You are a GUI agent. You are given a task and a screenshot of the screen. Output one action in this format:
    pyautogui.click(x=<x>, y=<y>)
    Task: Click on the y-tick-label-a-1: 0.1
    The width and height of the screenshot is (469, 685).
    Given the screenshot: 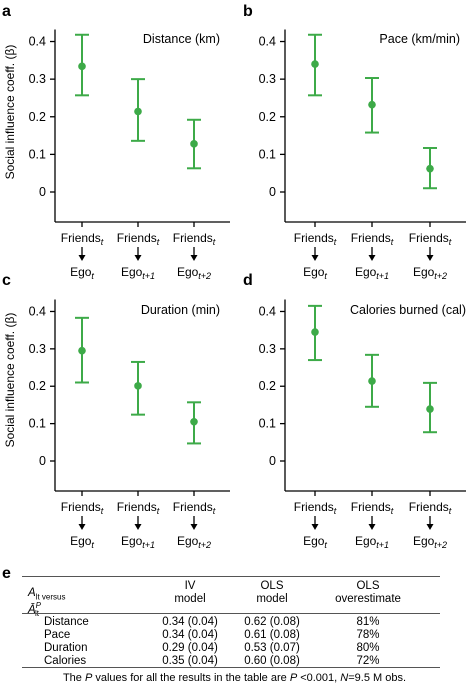 What is the action you would take?
    pyautogui.click(x=37, y=154)
    